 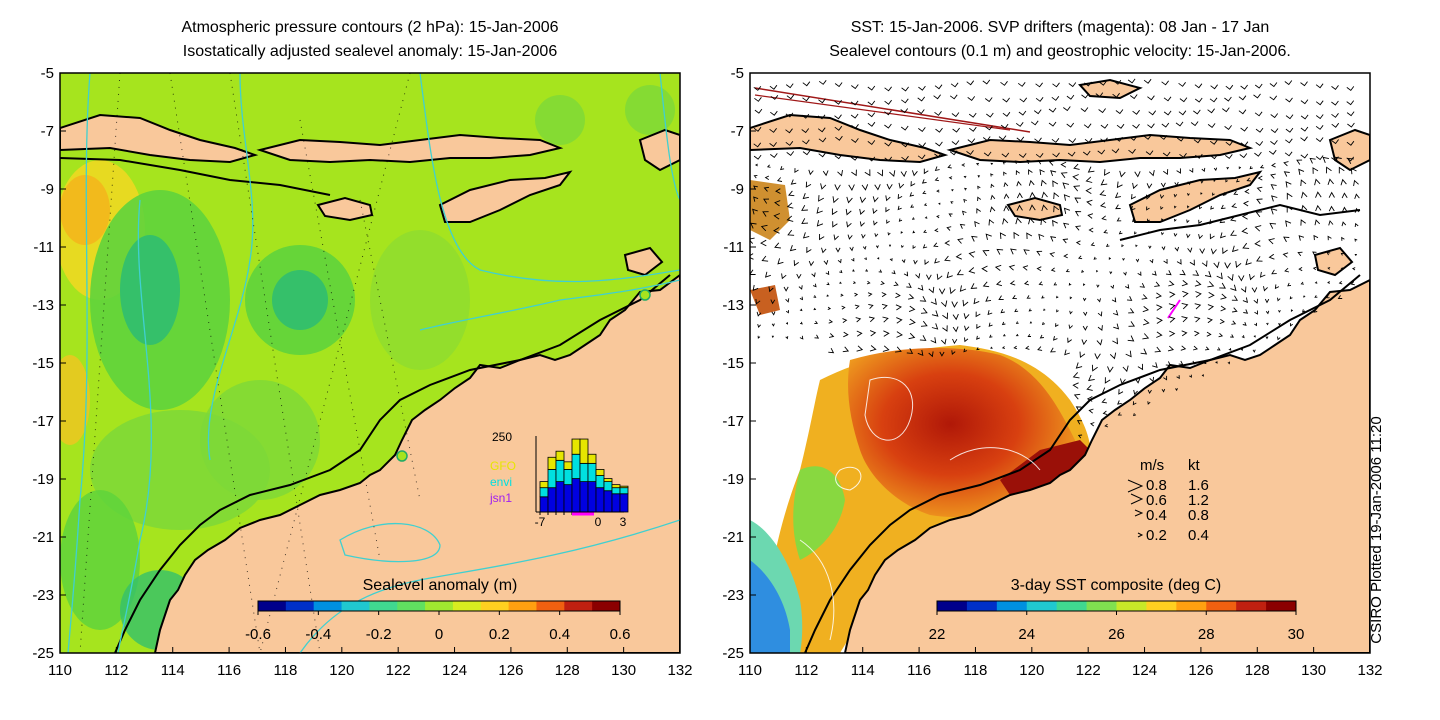 I want to click on right-colorbar-label-3: 28, so click(x=1206, y=634).